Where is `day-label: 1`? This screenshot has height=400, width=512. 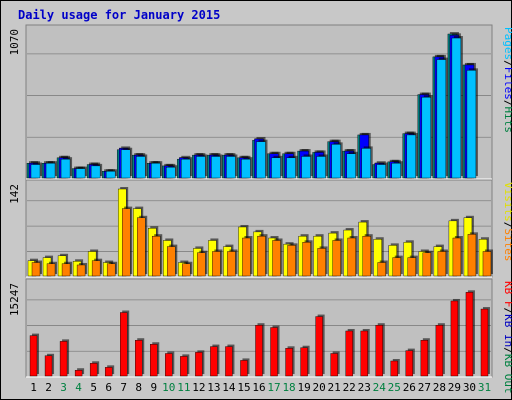
day-label: 1 is located at coordinates (33, 387).